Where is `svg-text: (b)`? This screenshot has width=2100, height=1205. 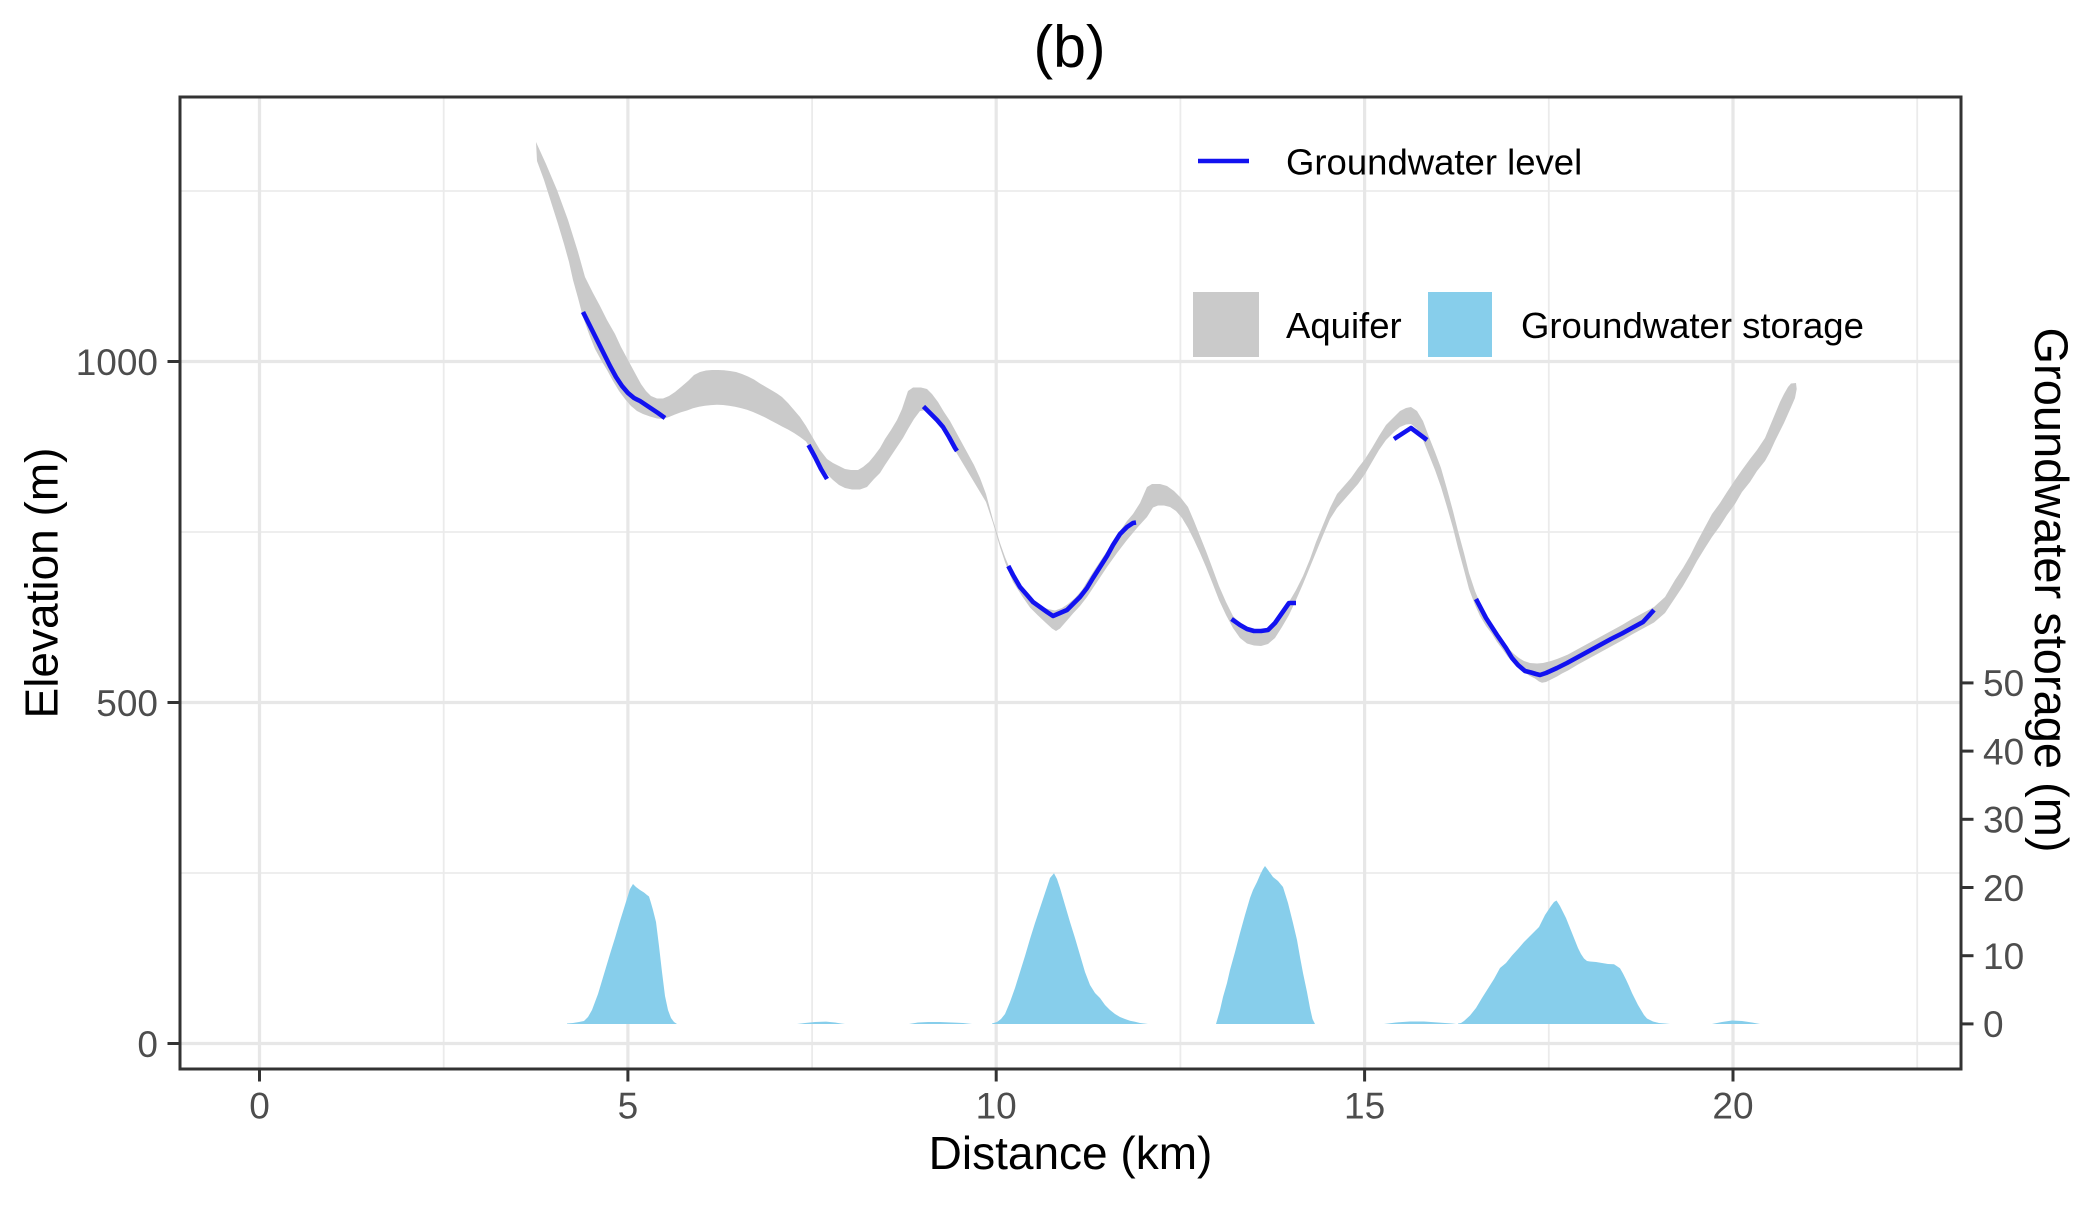
svg-text: (b) is located at coordinates (1069, 47).